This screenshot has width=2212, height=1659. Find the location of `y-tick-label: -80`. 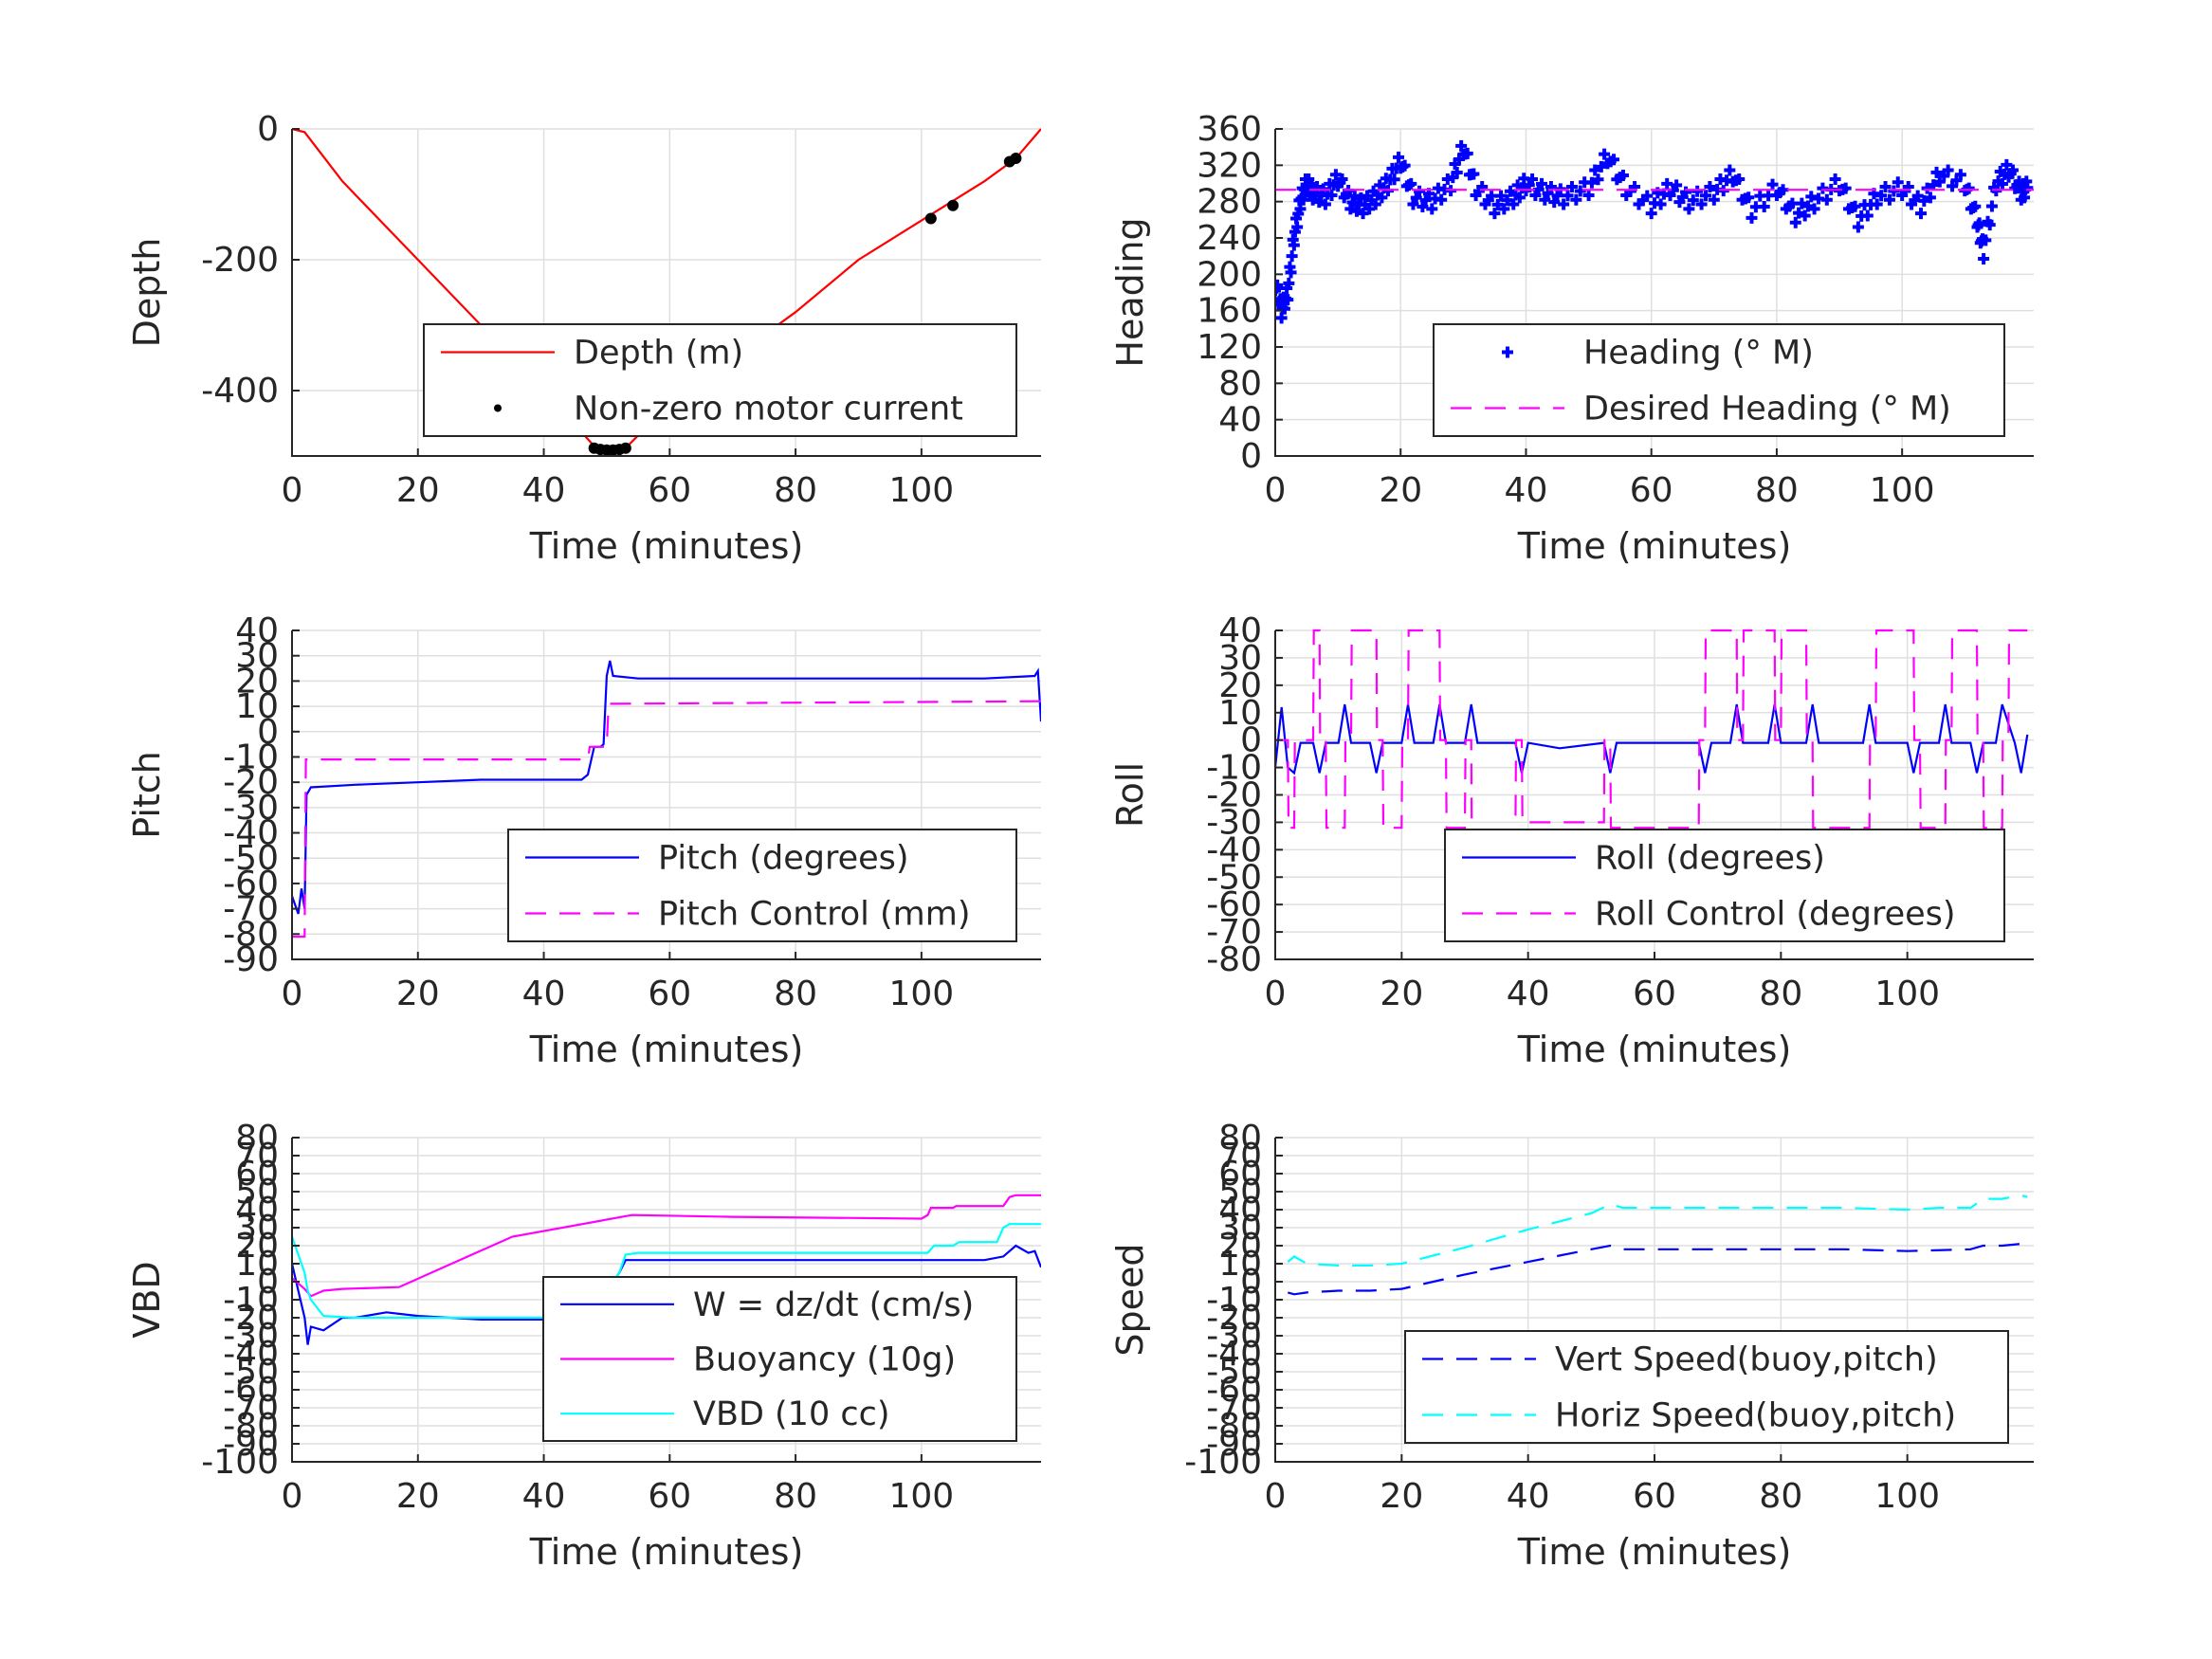

y-tick-label: -80 is located at coordinates (1234, 959).